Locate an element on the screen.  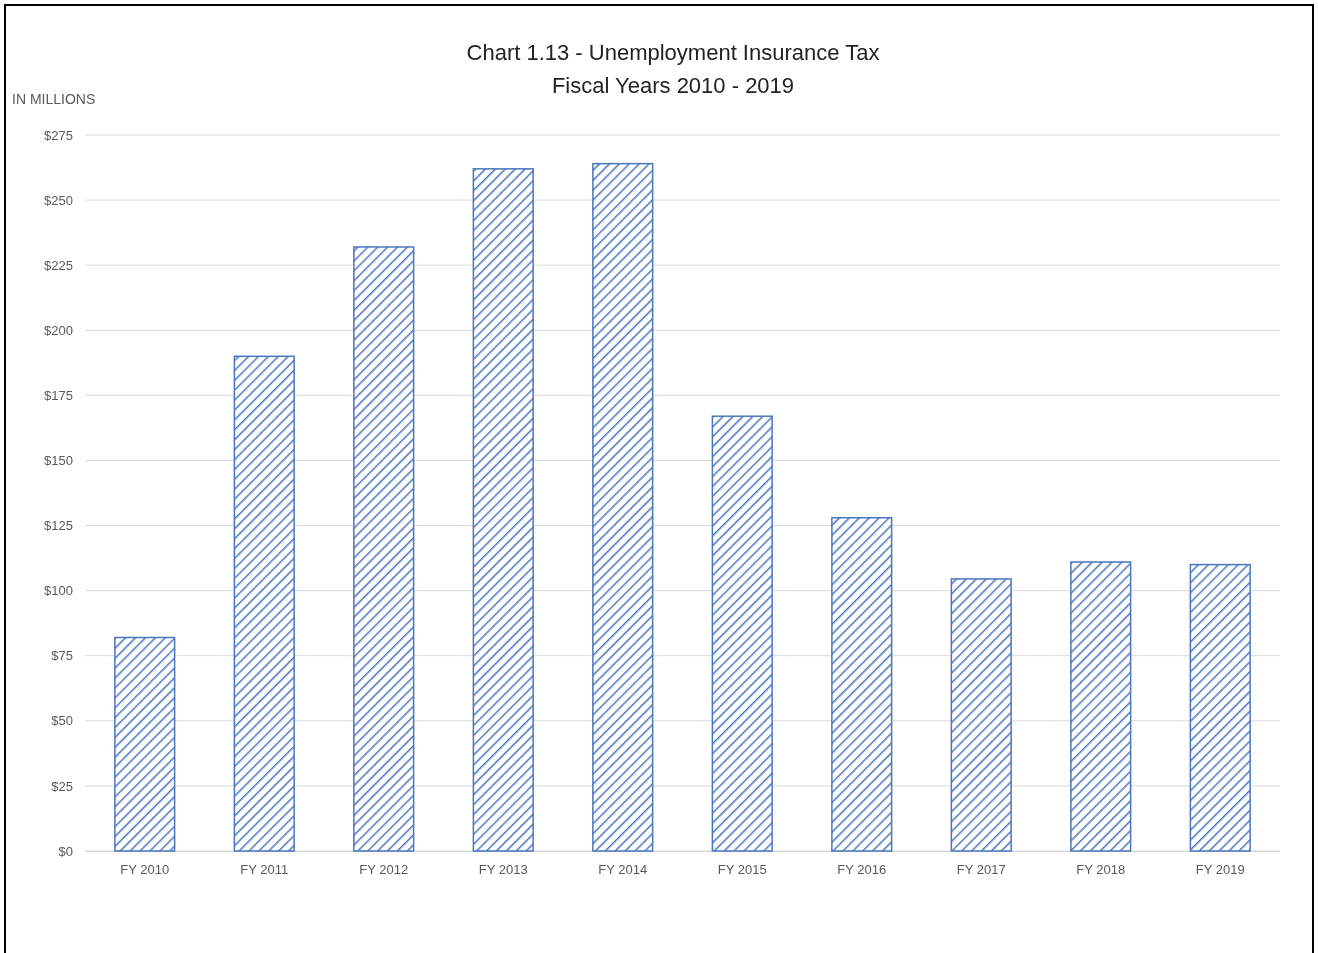
y-axis-title: IN MILLIONS is located at coordinates (54, 99).